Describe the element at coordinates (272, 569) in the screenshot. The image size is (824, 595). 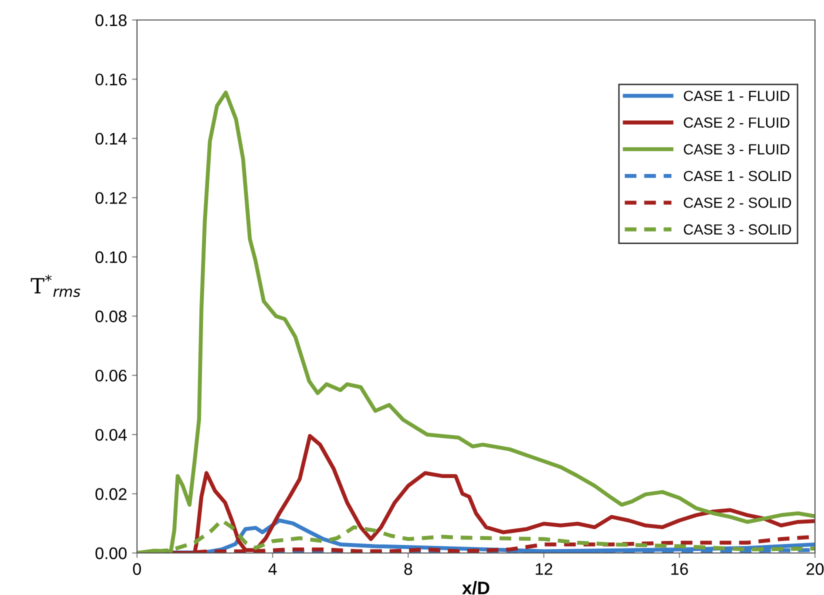
I see `x-tick-label: 4` at that location.